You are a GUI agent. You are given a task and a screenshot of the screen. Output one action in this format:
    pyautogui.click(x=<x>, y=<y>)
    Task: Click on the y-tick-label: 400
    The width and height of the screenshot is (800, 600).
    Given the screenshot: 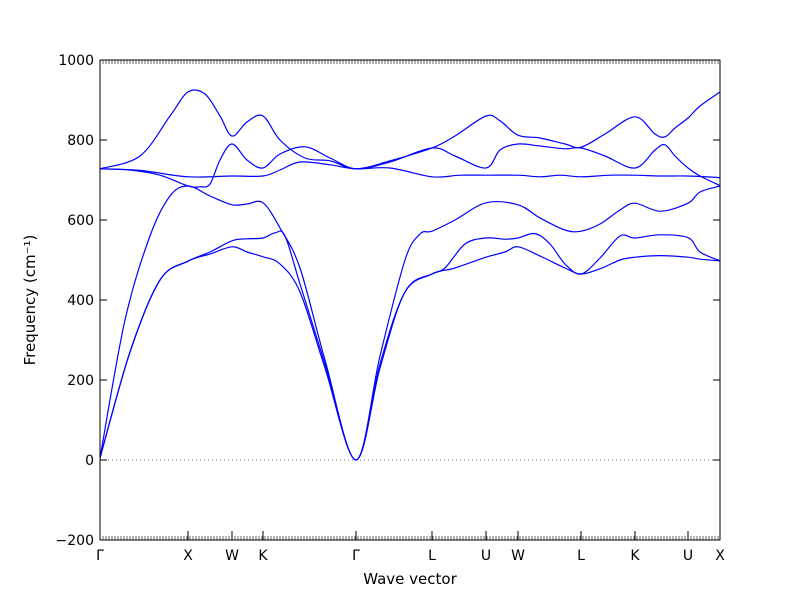 What is the action you would take?
    pyautogui.click(x=80, y=301)
    